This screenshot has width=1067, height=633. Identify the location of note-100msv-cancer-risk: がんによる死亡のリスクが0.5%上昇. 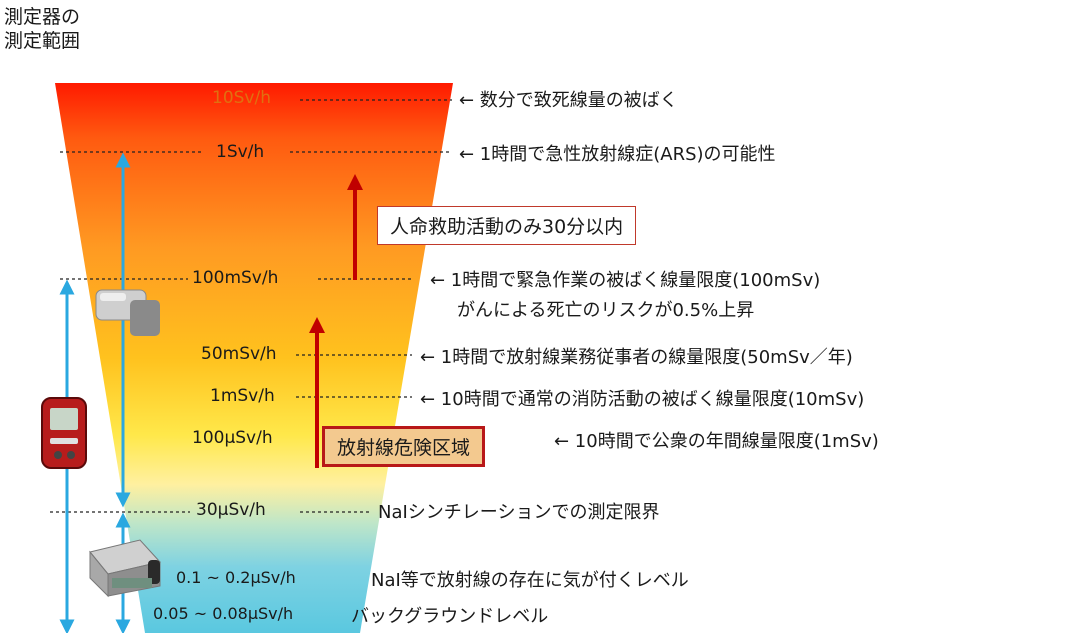
(606, 310).